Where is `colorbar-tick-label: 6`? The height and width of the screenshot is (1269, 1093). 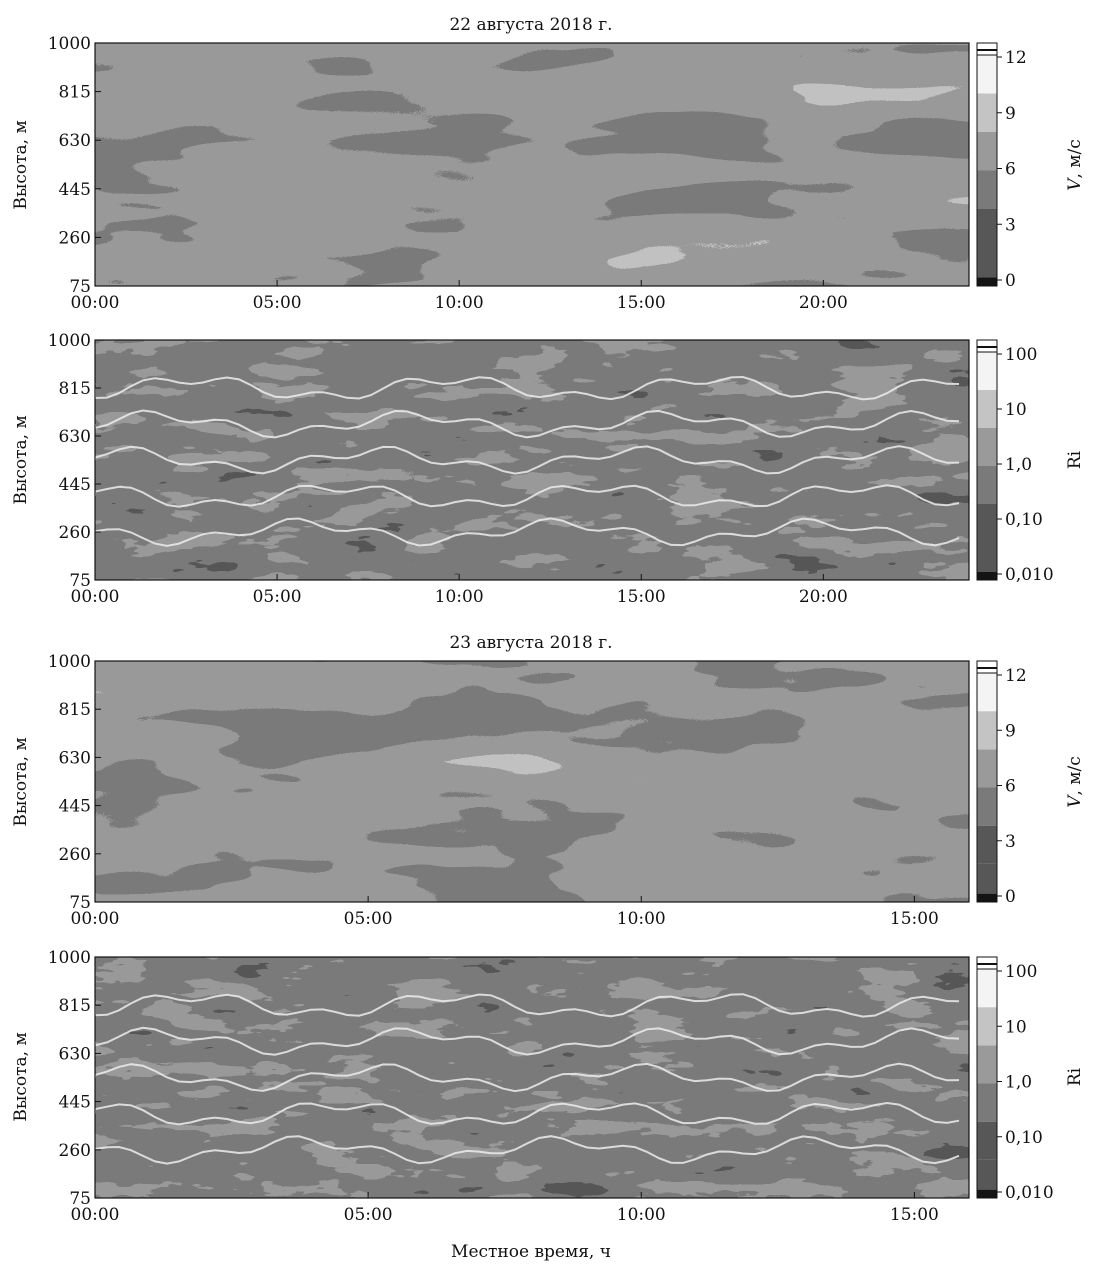 colorbar-tick-label: 6 is located at coordinates (1010, 787).